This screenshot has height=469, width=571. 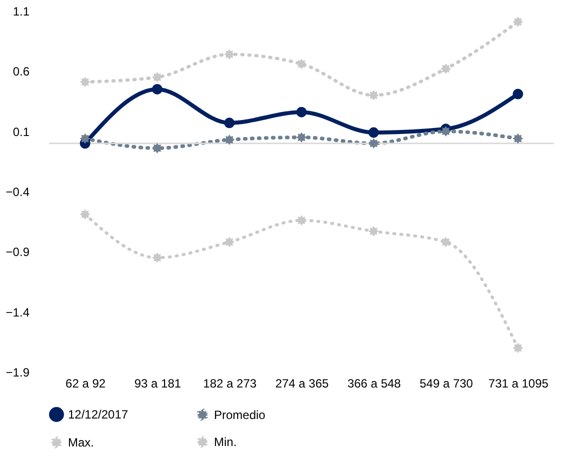 I want to click on y-tick-label: −0.4, so click(x=18, y=192).